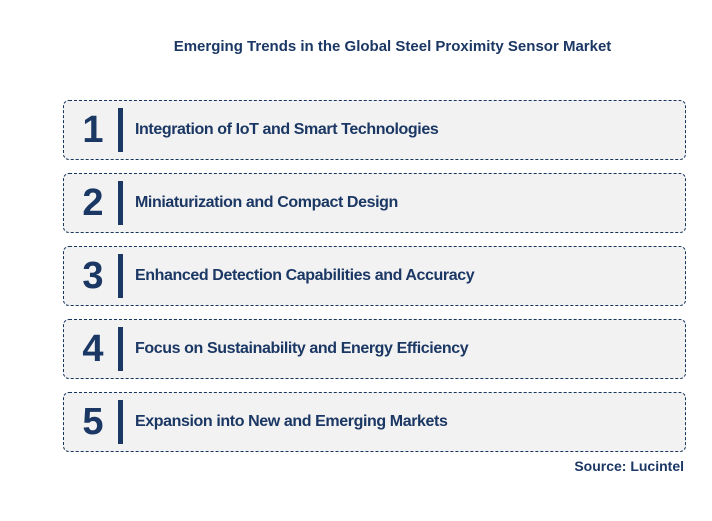  Describe the element at coordinates (93, 130) in the screenshot. I see `trend-number: 1` at that location.